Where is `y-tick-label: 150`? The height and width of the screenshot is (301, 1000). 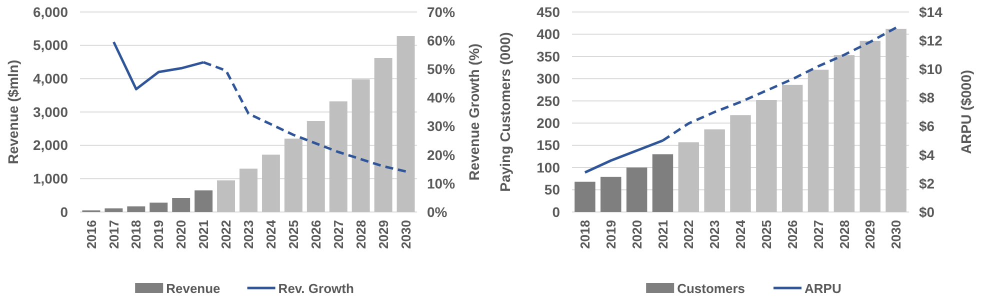 y-tick-label: 150 is located at coordinates (548, 145).